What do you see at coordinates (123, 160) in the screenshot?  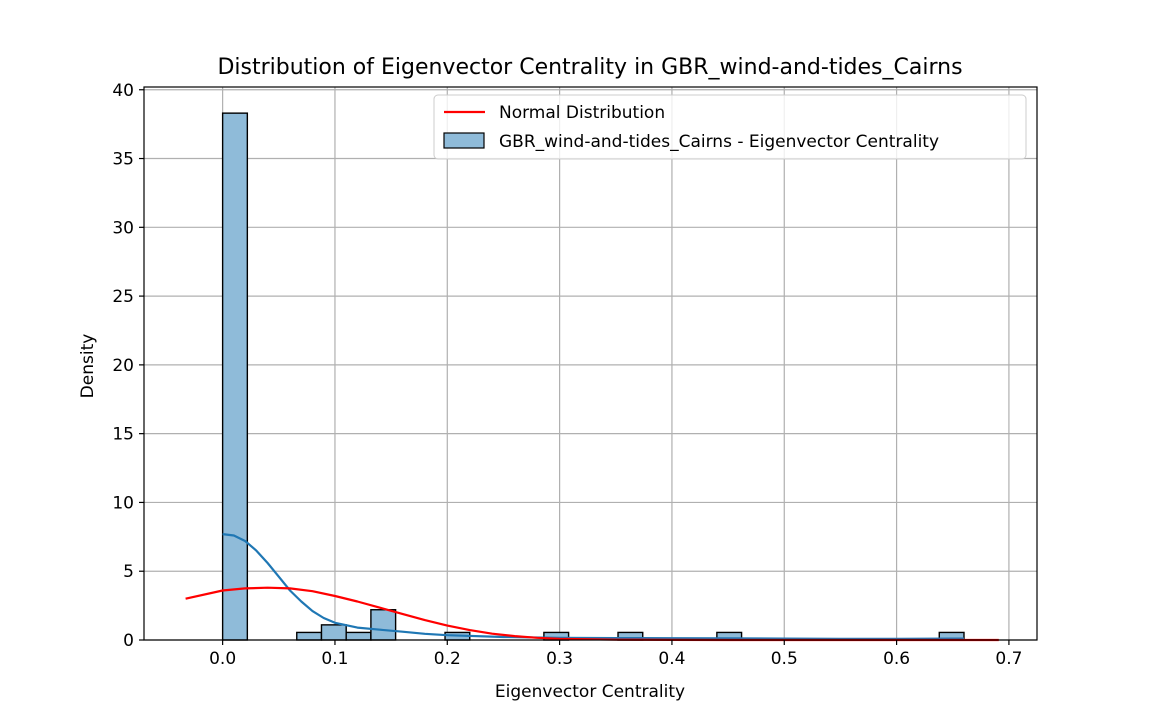 I see `y-tick-label: 35` at bounding box center [123, 160].